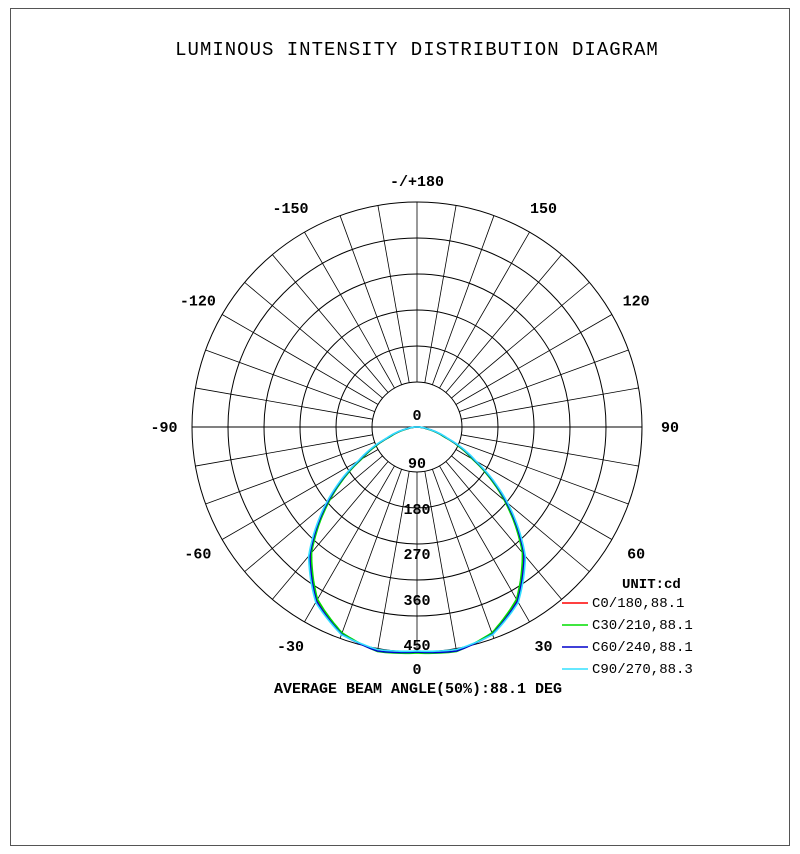  Describe the element at coordinates (651, 585) in the screenshot. I see `unit-label: UNIT:cd` at that location.